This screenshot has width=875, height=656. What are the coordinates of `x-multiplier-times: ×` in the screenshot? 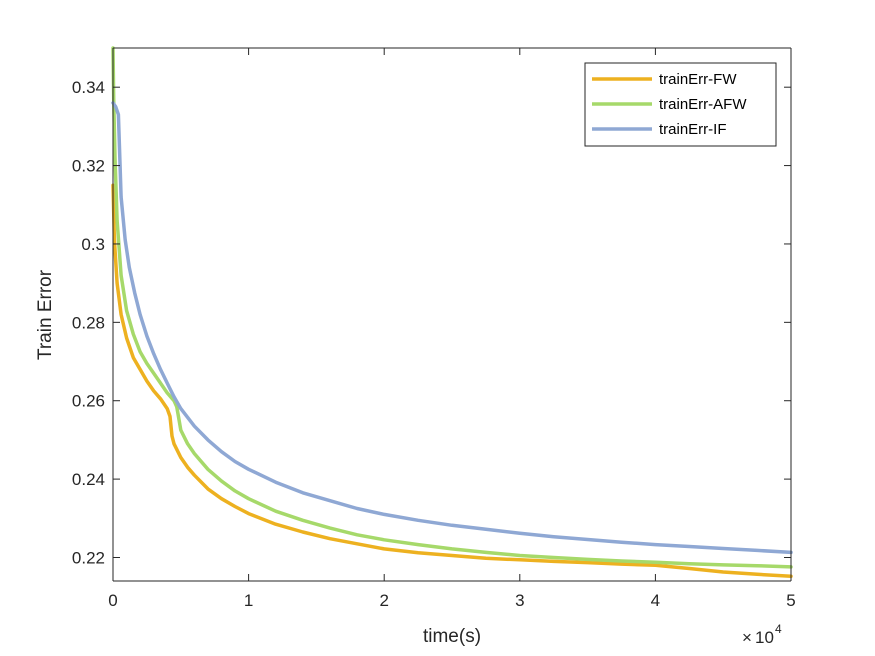 It's located at (747, 637).